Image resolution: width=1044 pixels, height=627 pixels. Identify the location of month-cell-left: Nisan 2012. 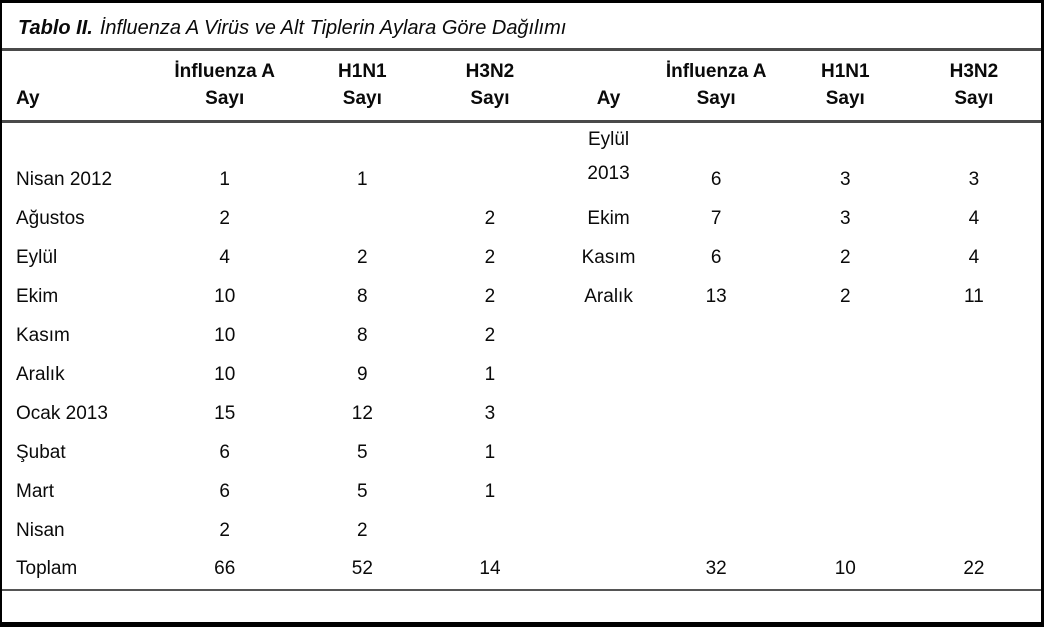
(64, 179).